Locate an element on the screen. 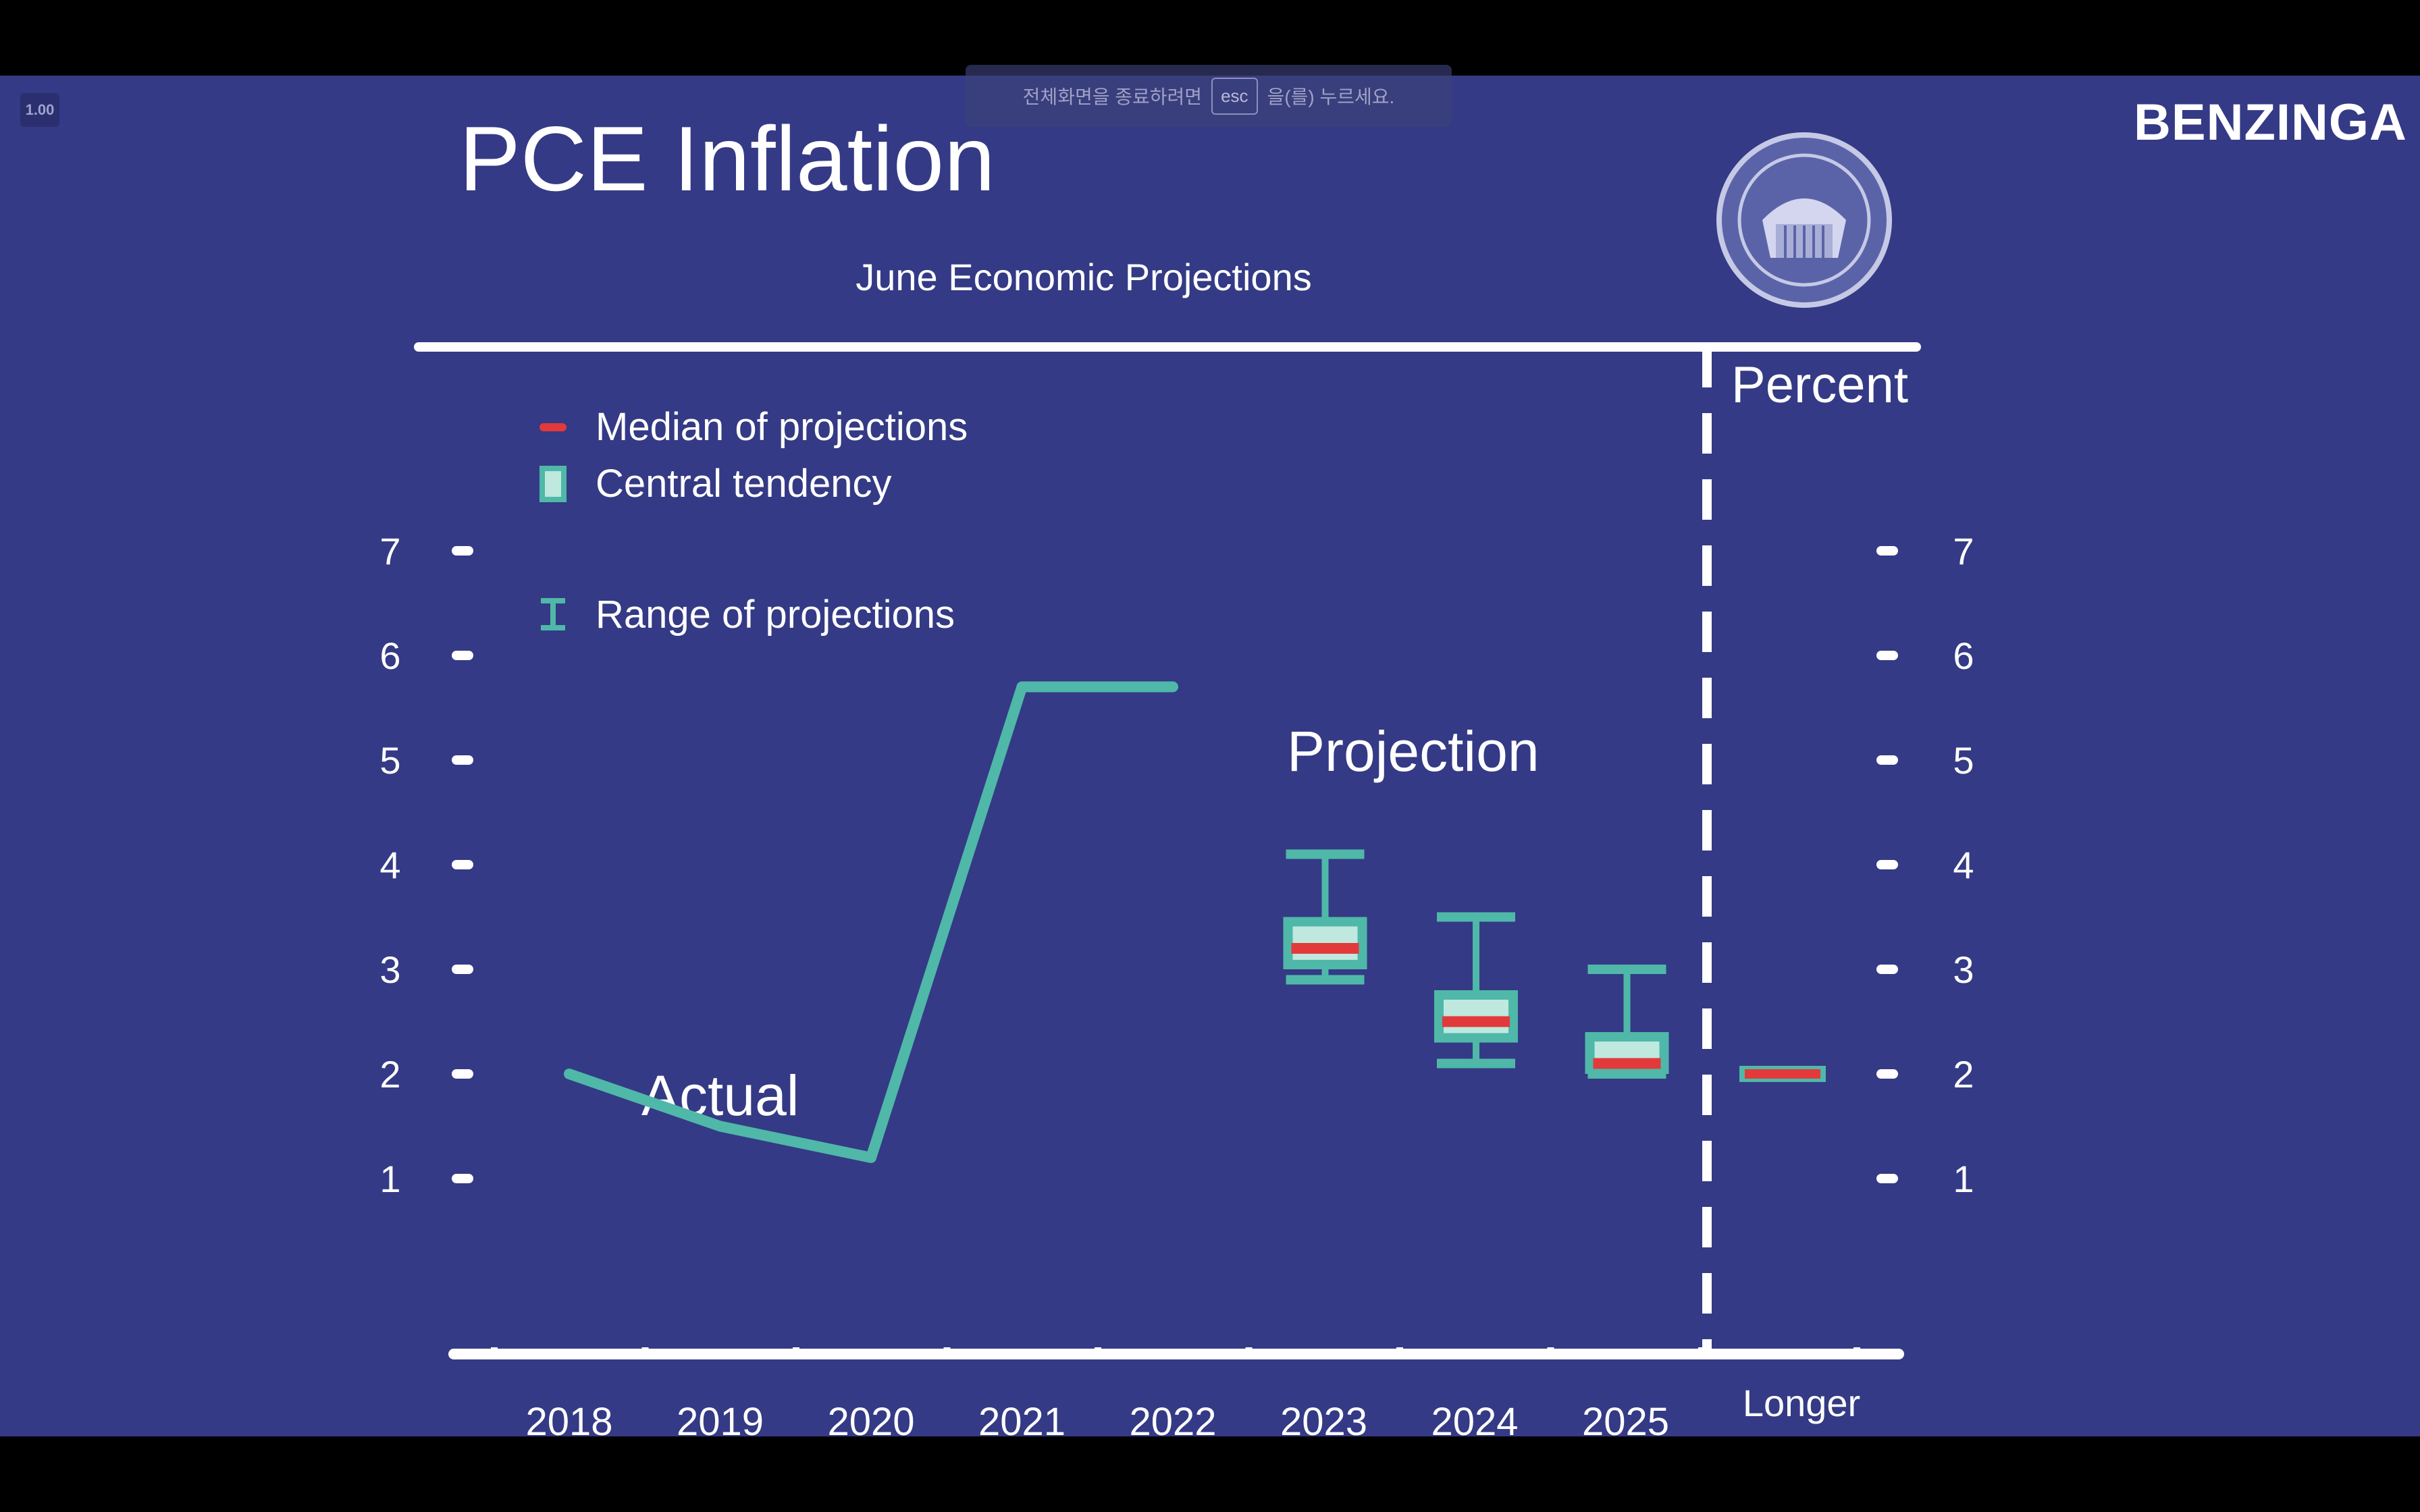 This screenshot has width=2420, height=1512. y-axis-left: 1 2 3 4 5 6 7 is located at coordinates (426, 865).